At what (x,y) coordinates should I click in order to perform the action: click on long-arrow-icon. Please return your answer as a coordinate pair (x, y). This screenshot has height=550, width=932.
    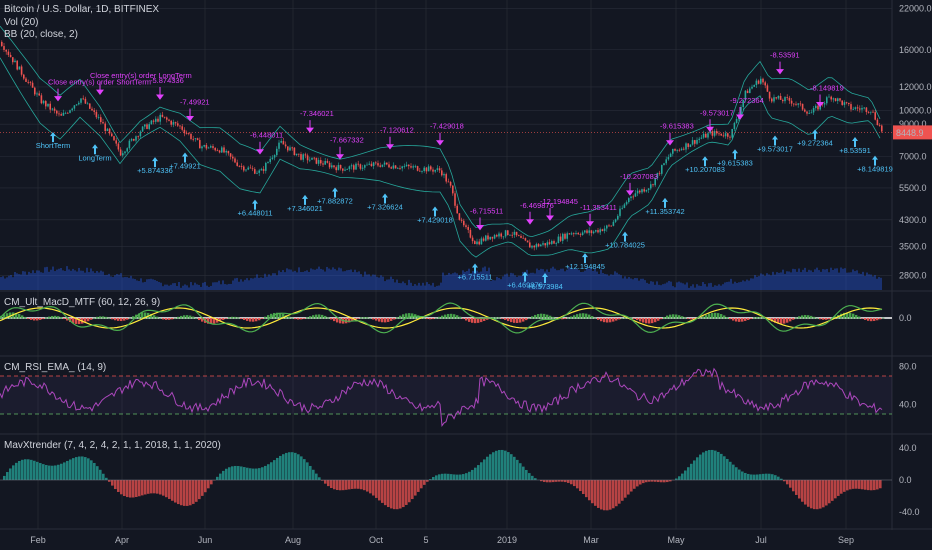
    Looking at the image, I should click on (855, 142).